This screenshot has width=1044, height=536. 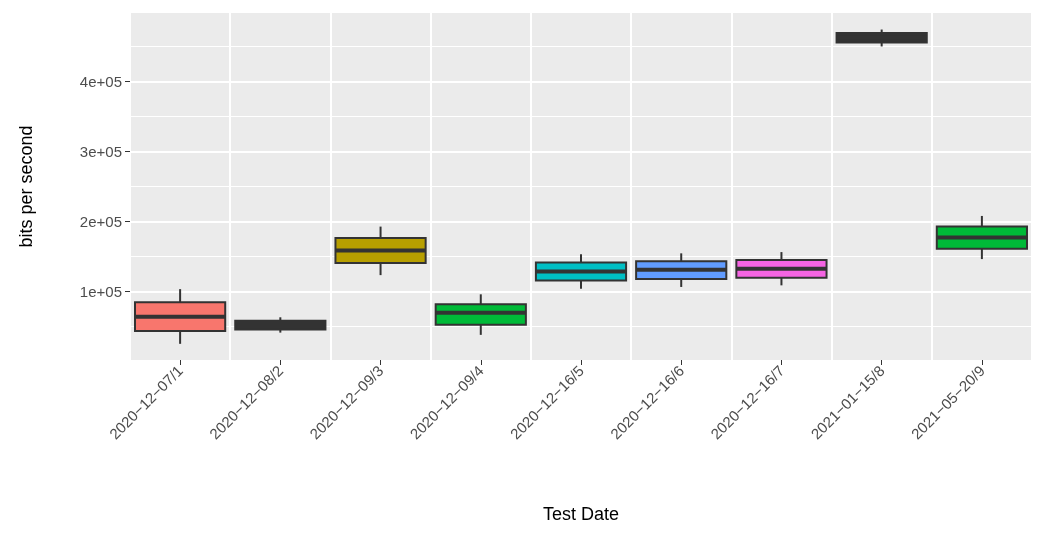 I want to click on y-tick-label: 1e+05, so click(x=100, y=292).